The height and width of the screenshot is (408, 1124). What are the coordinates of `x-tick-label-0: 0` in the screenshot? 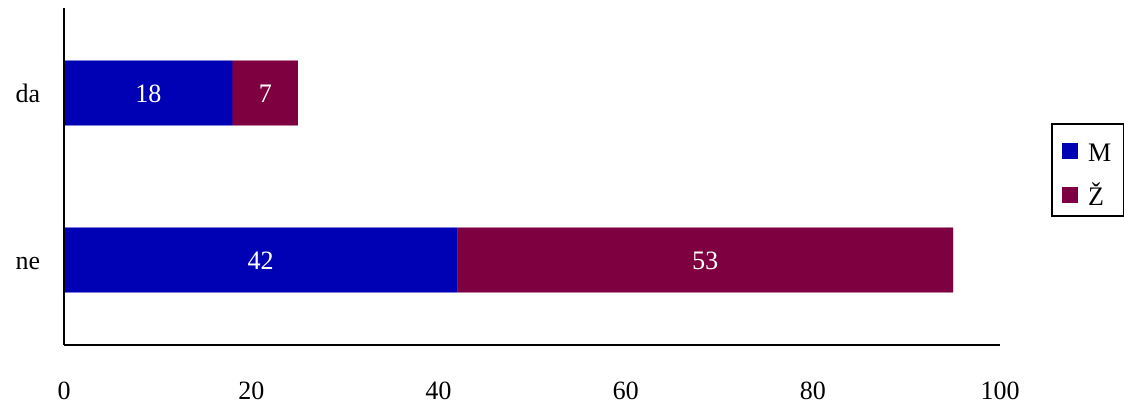 It's located at (64, 390).